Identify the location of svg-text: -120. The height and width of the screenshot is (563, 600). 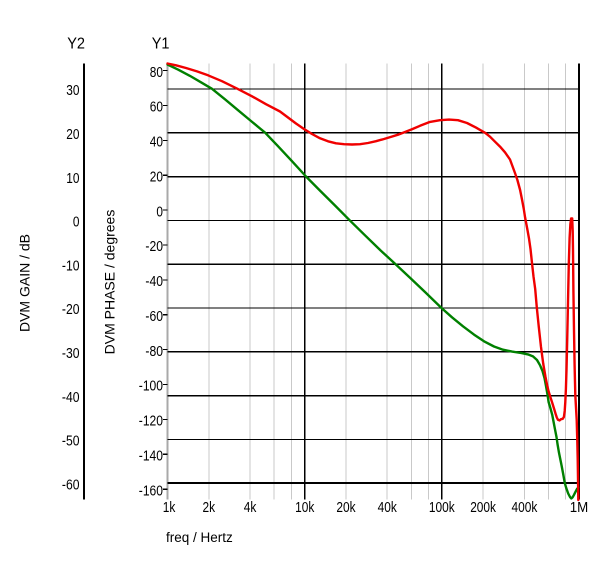
(151, 422).